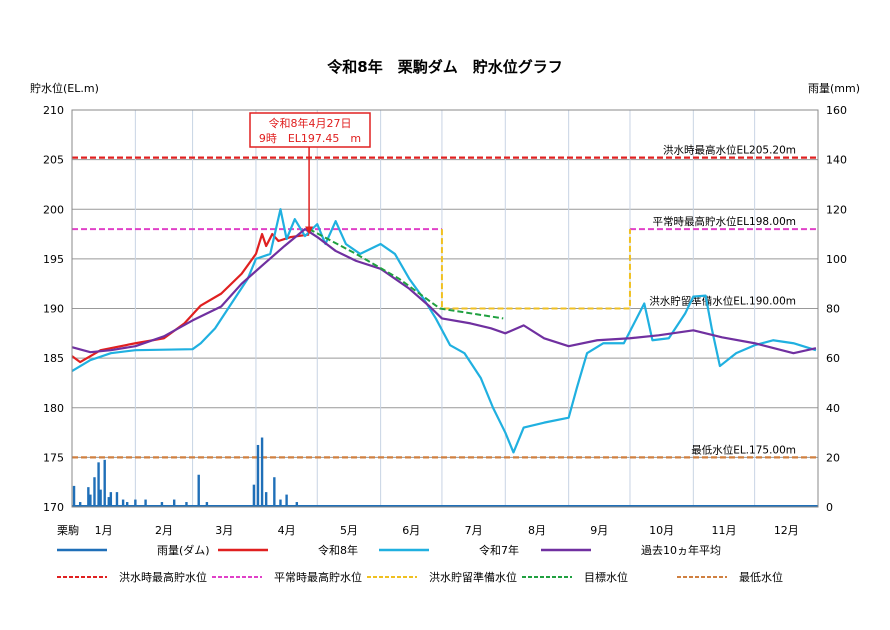 Image resolution: width=890 pixels, height=630 pixels. Describe the element at coordinates (834, 88) in the screenshot. I see `y2-axis-title: 雨量(mm)` at that location.